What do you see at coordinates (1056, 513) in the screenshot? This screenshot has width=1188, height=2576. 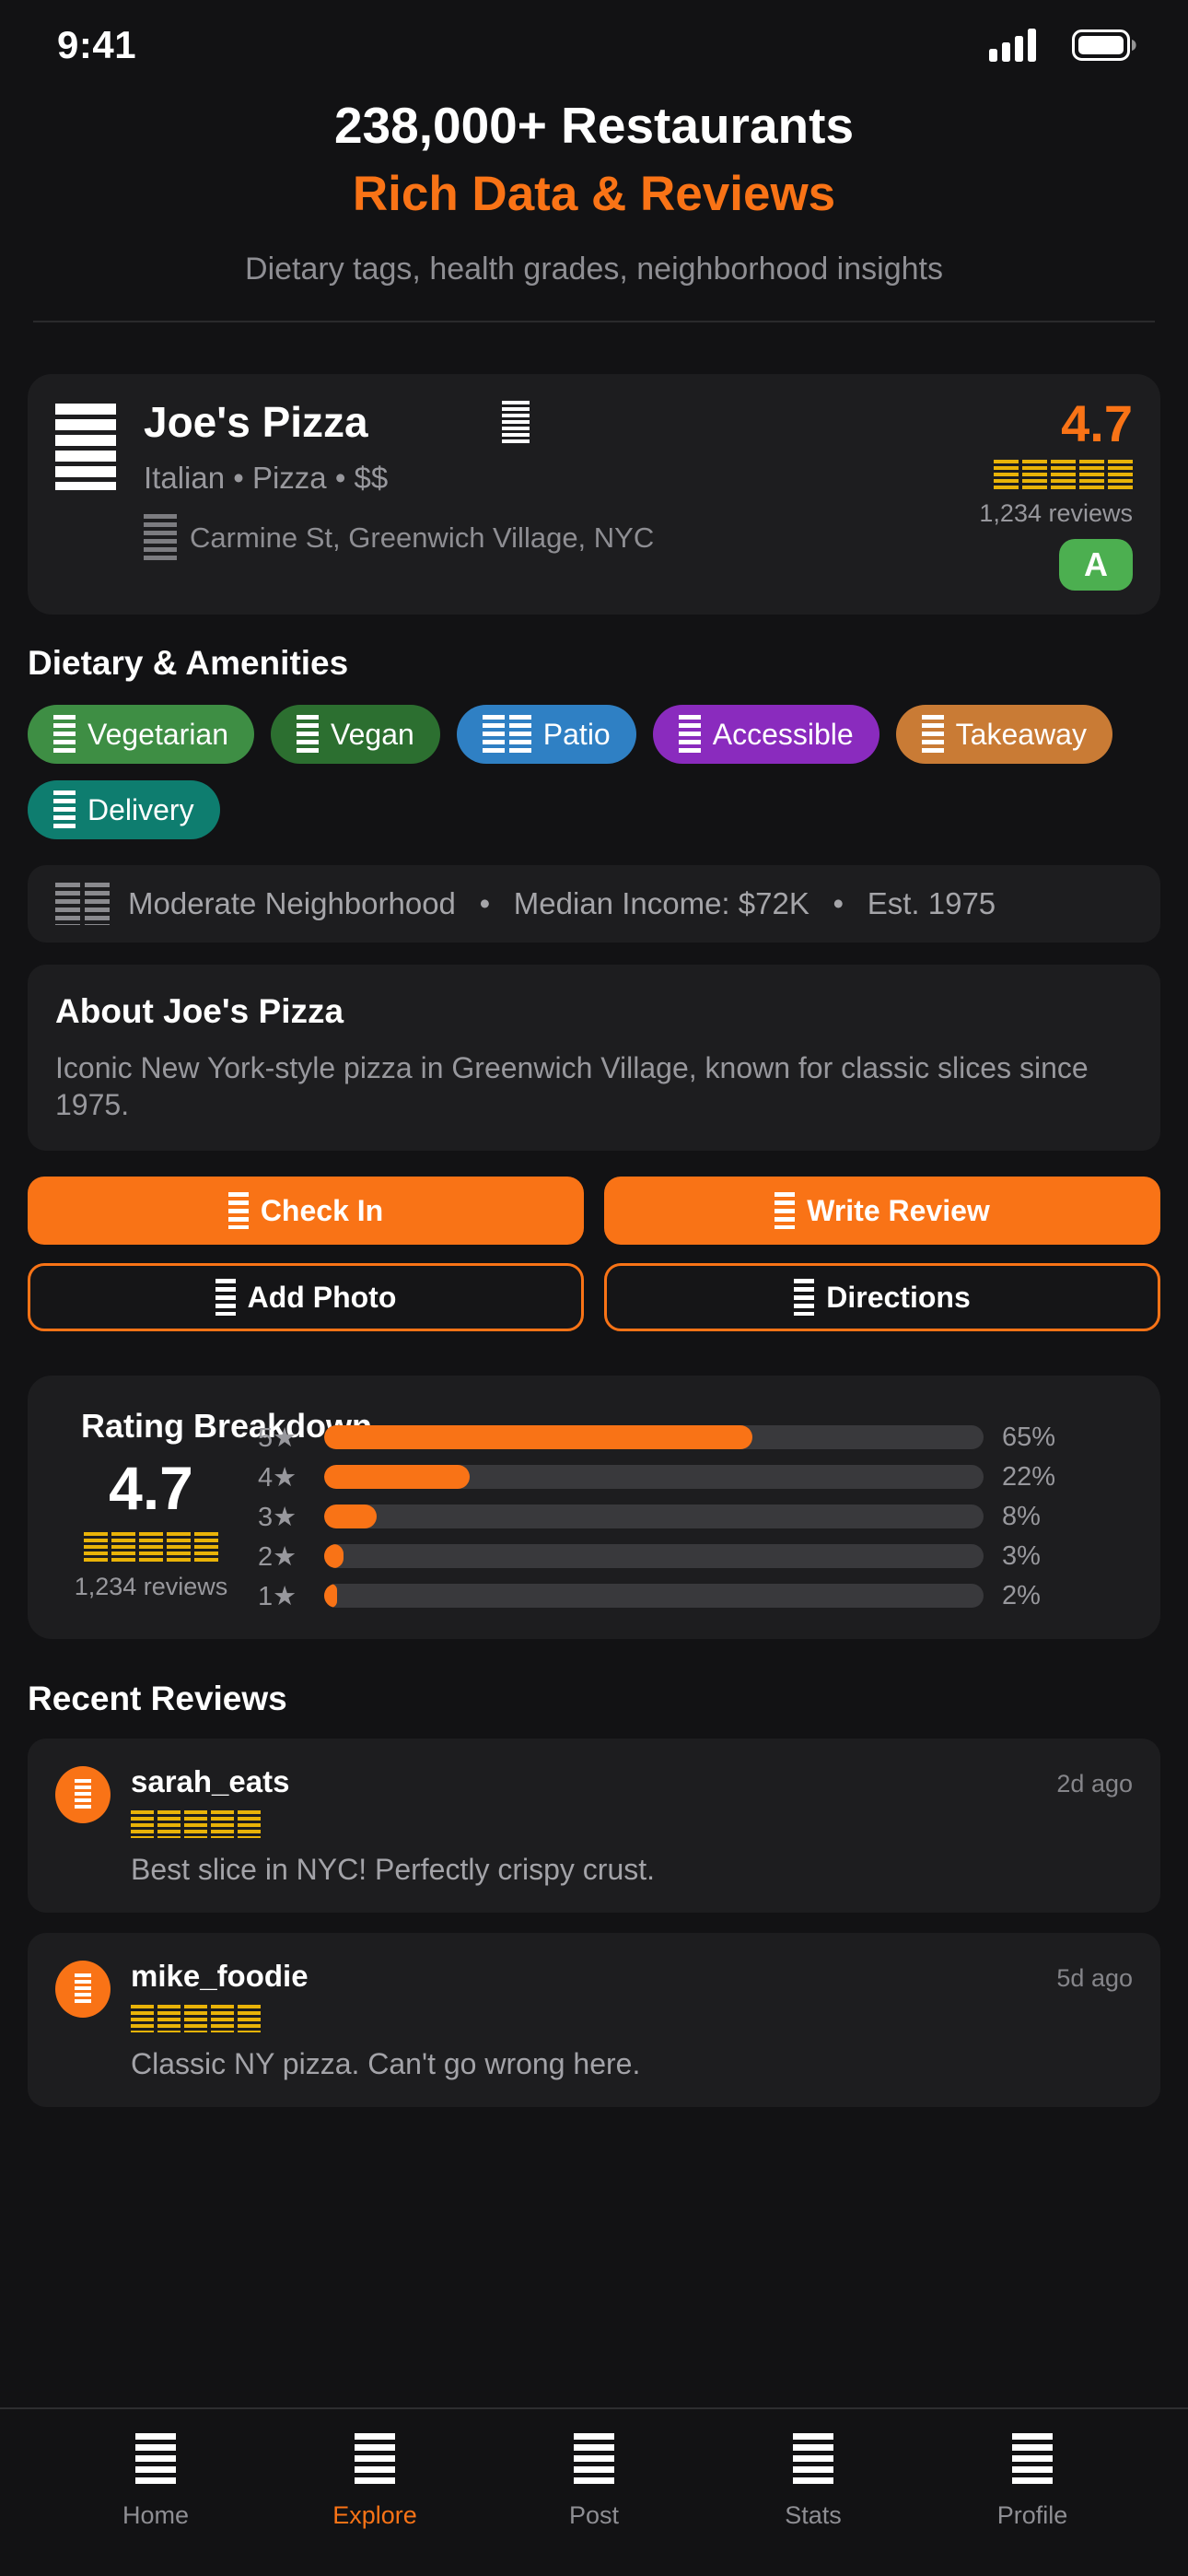 I see `reviews-count: 1,234 reviews` at bounding box center [1056, 513].